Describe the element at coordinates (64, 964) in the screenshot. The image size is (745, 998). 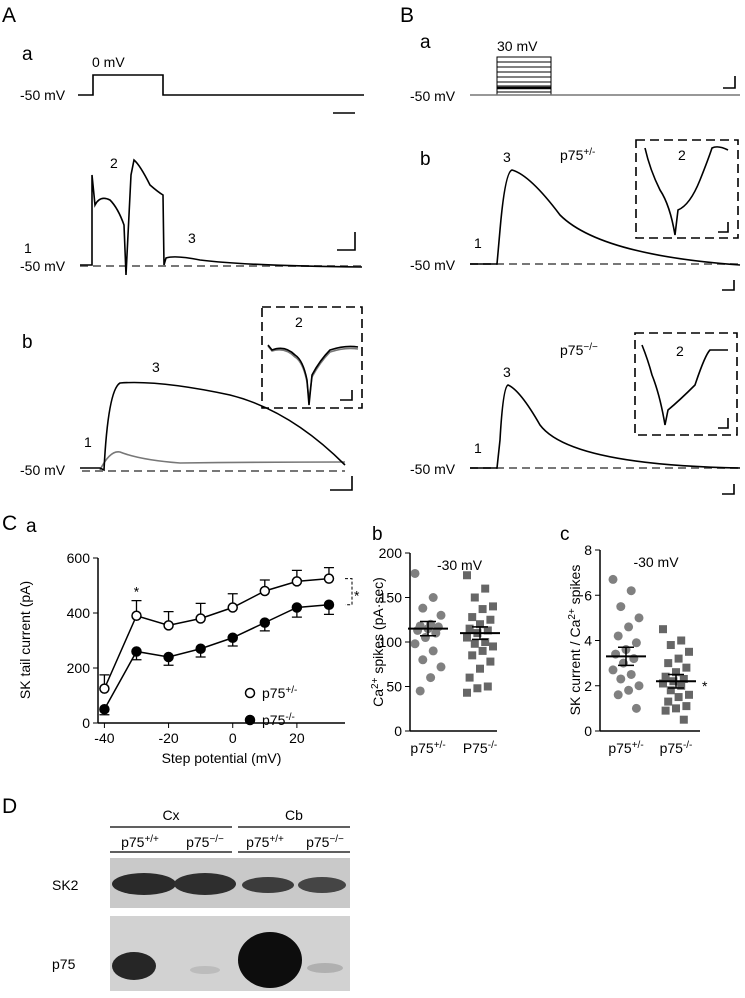
I see `row-label: p75` at that location.